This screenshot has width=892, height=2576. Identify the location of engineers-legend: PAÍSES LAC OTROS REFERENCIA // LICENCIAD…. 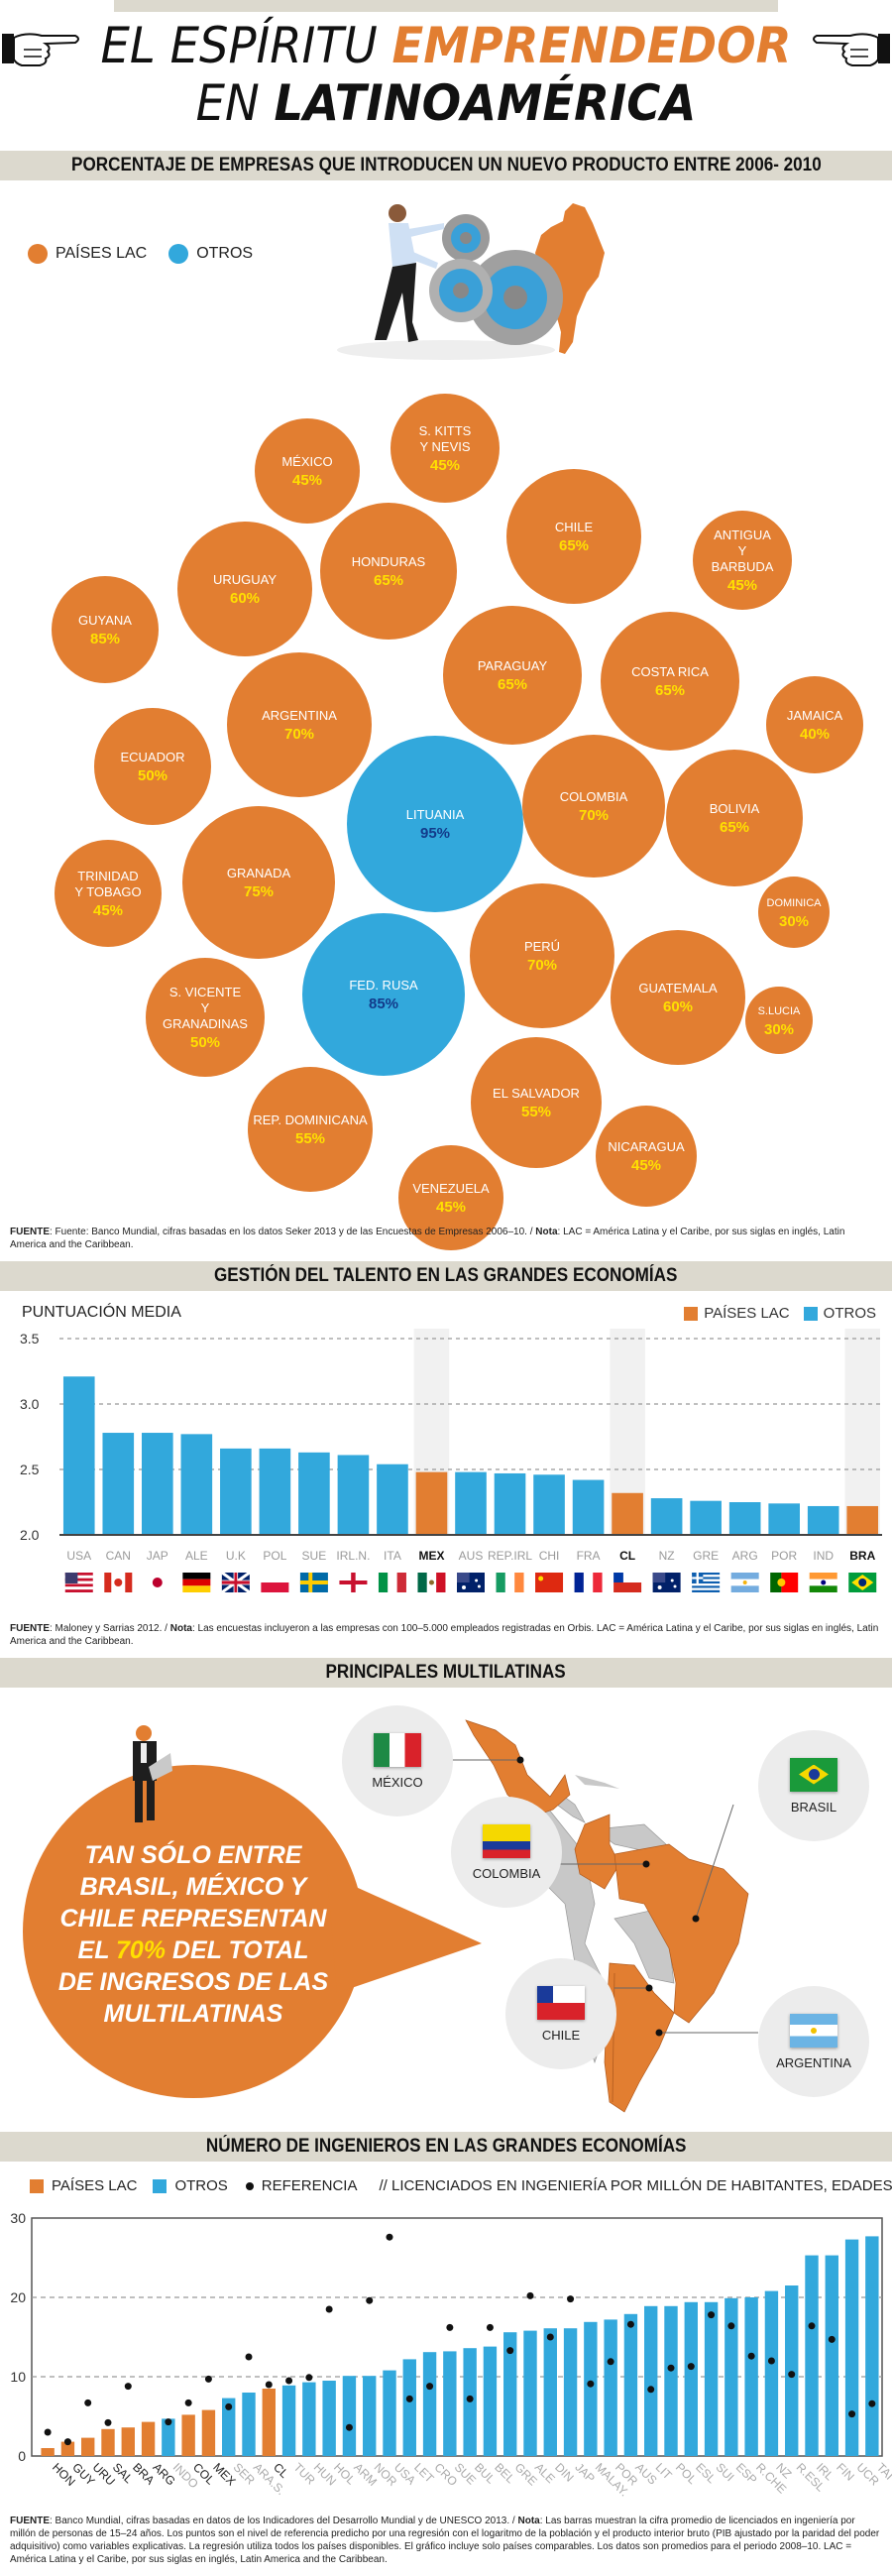
(461, 2186).